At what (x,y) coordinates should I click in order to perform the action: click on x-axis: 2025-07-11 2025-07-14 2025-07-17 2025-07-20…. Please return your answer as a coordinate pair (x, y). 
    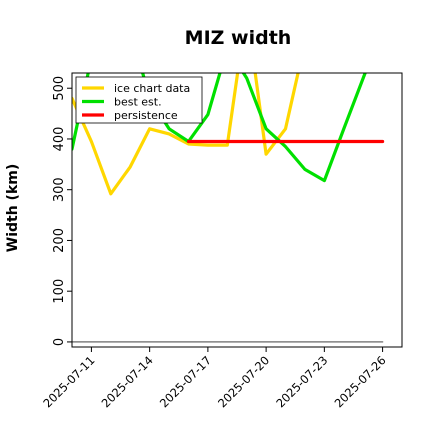
    Looking at the image, I should click on (214, 378).